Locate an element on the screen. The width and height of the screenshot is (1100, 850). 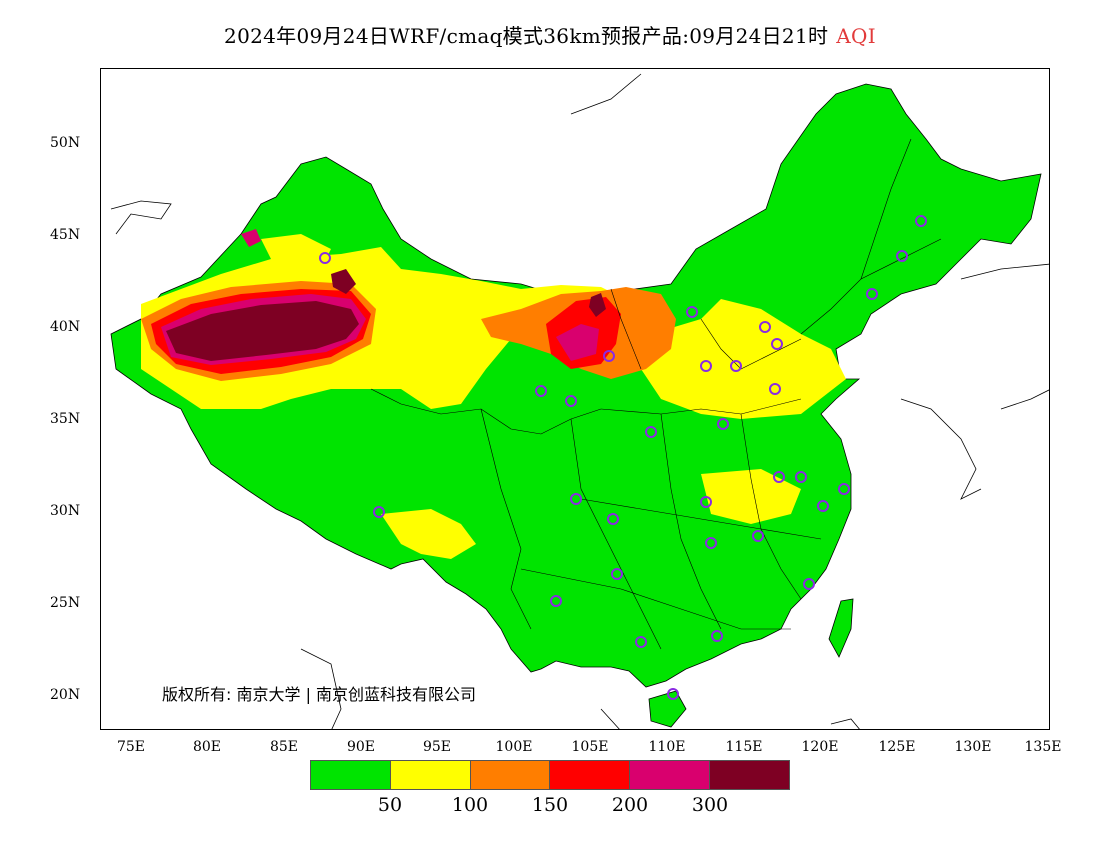
legend-label-300: 300 is located at coordinates (710, 805).